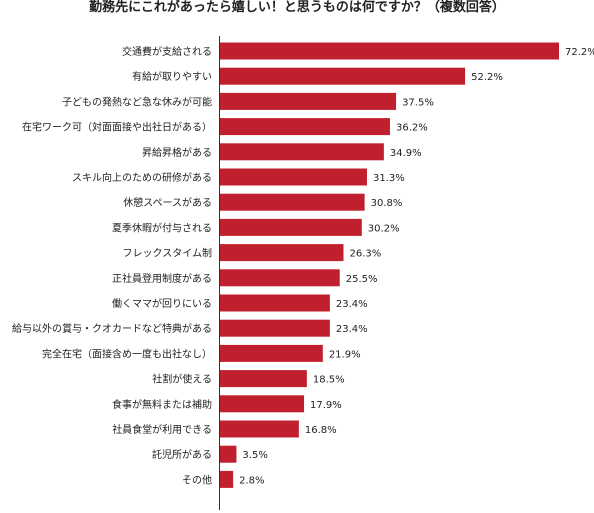  Describe the element at coordinates (162, 429) in the screenshot. I see `category-label: 社員食堂が利用できる` at that location.